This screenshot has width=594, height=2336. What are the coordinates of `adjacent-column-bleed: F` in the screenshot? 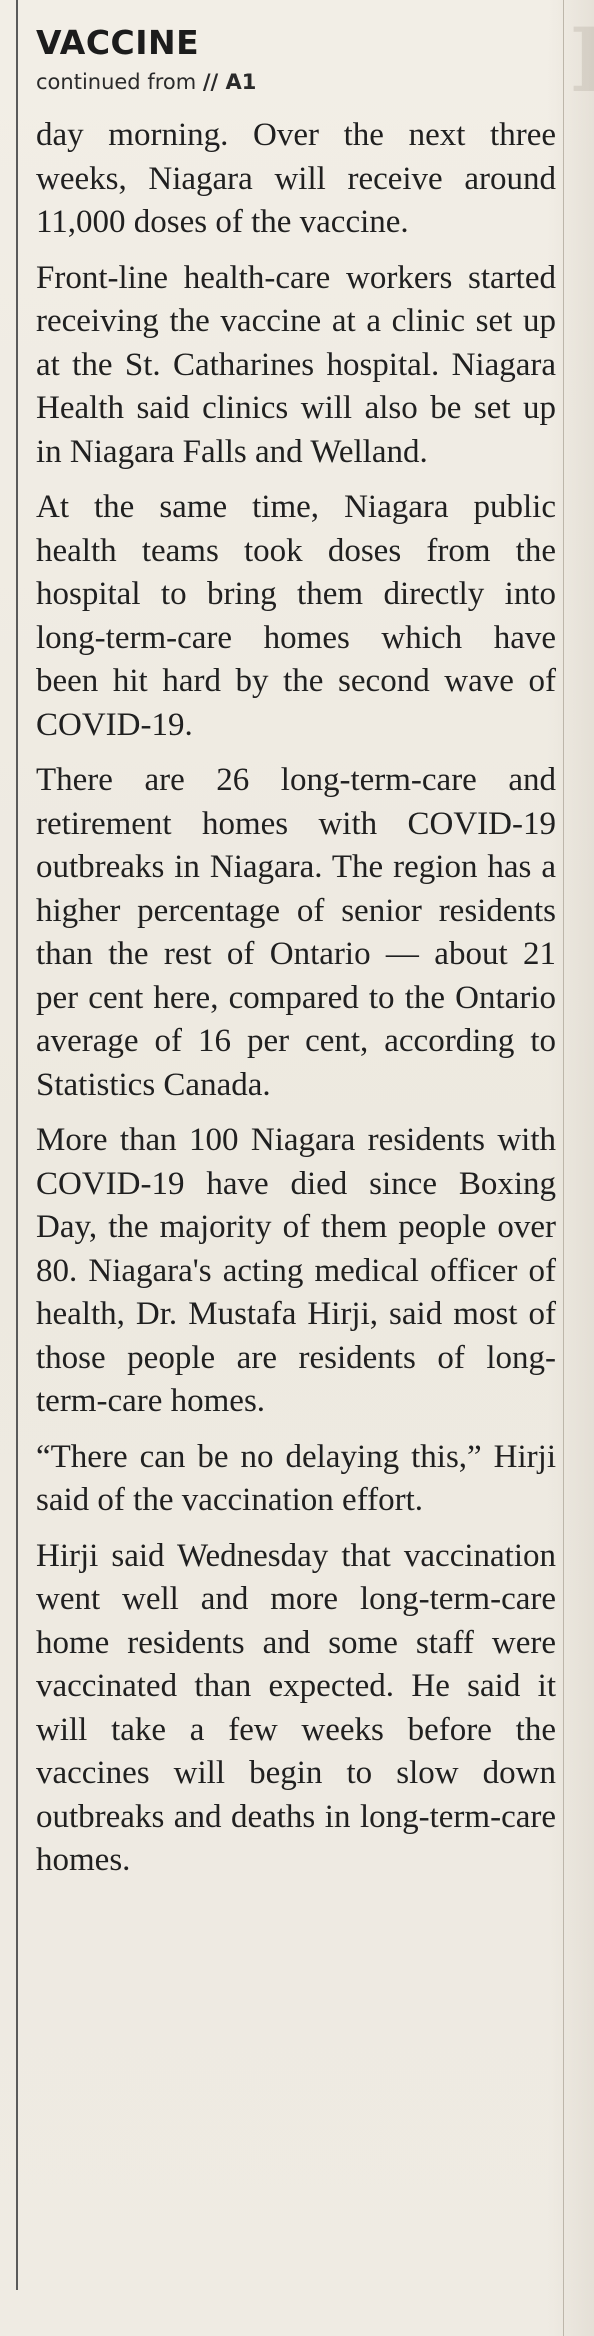 It's located at (571, 1168).